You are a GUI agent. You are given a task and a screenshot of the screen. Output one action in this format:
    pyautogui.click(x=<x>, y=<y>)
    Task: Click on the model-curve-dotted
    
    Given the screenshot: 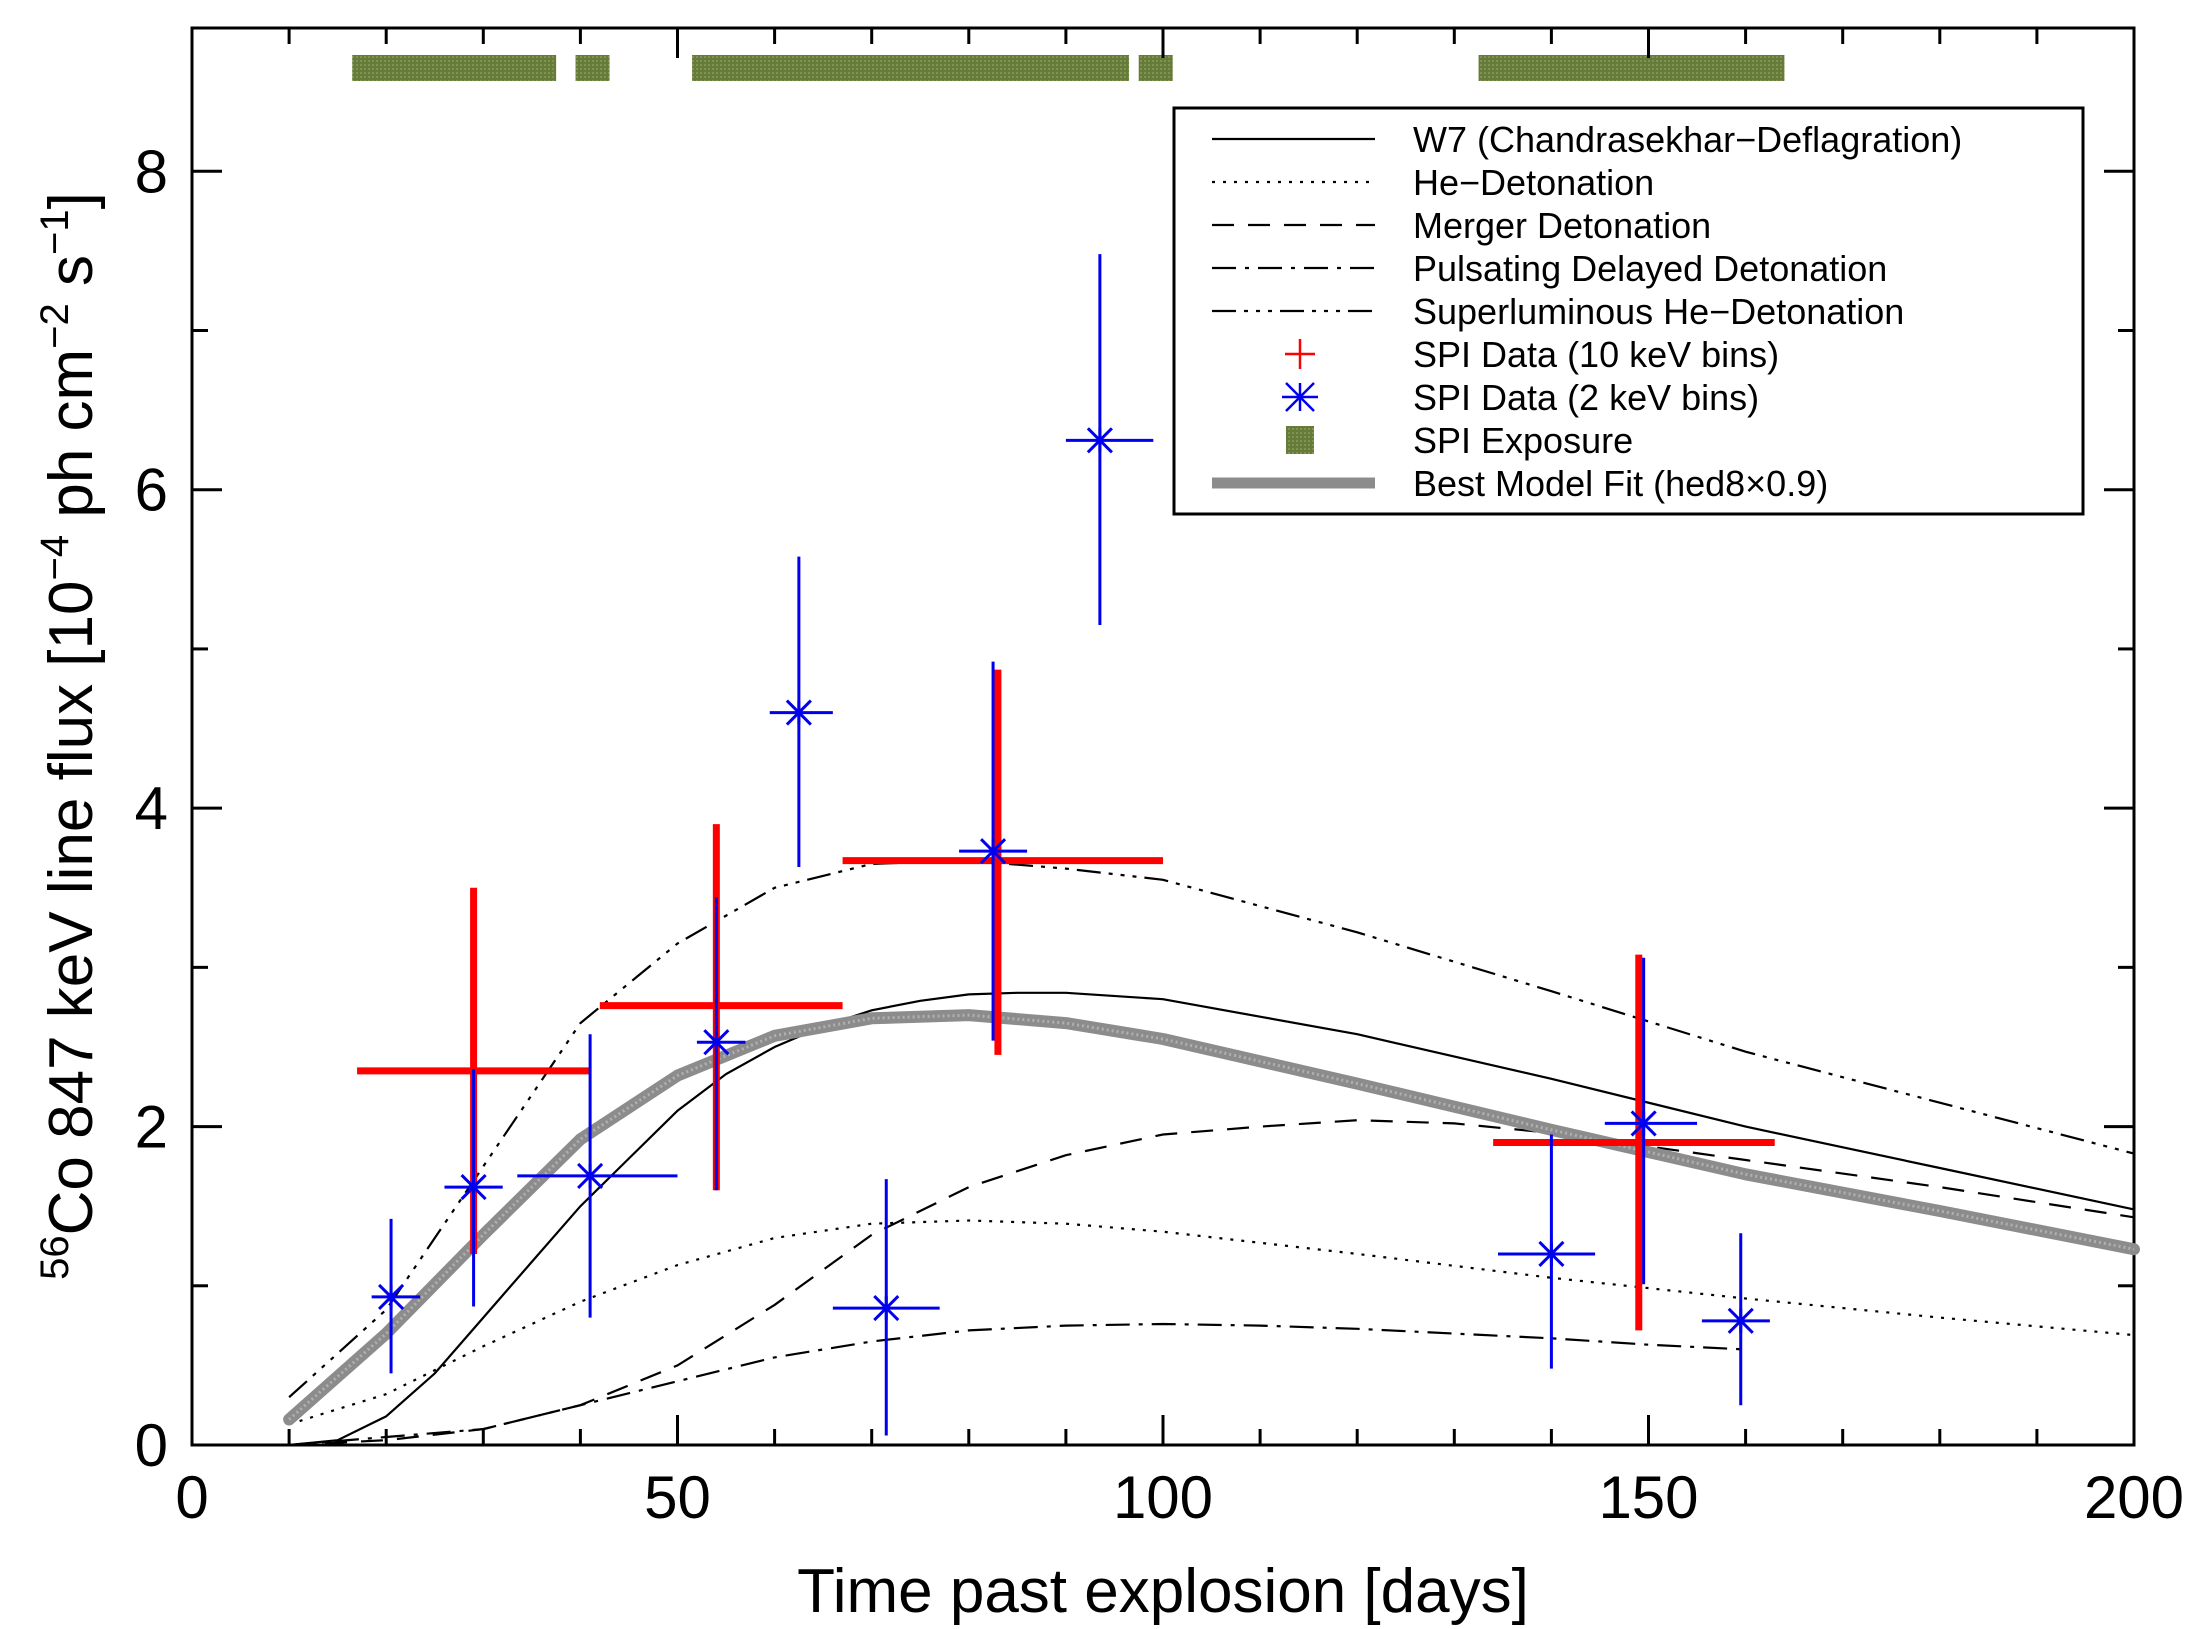 What is the action you would take?
    pyautogui.click(x=1211, y=1322)
    